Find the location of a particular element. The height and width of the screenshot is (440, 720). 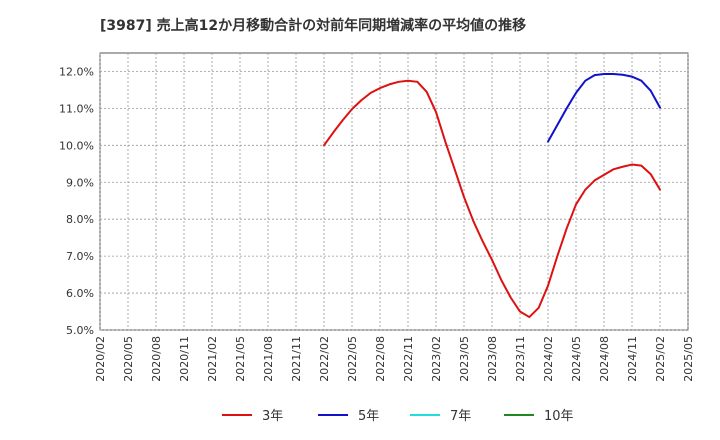

y-tick-label: 7.0% is located at coordinates (80, 256).